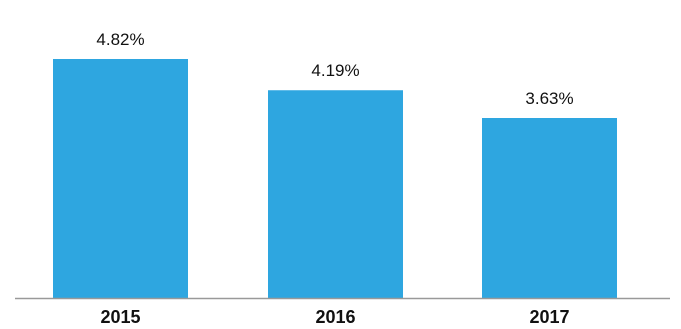 The width and height of the screenshot is (681, 329). I want to click on x-tick-labels: 2015 2016 2017, so click(334, 317).